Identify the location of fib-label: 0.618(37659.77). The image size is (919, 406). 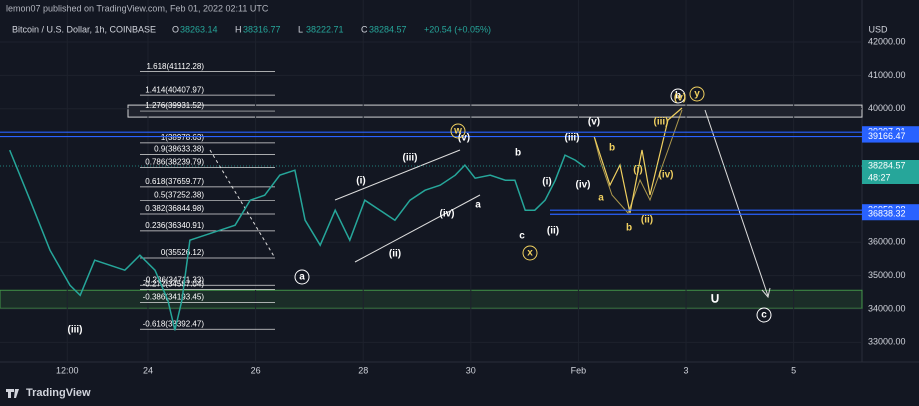
(174, 181).